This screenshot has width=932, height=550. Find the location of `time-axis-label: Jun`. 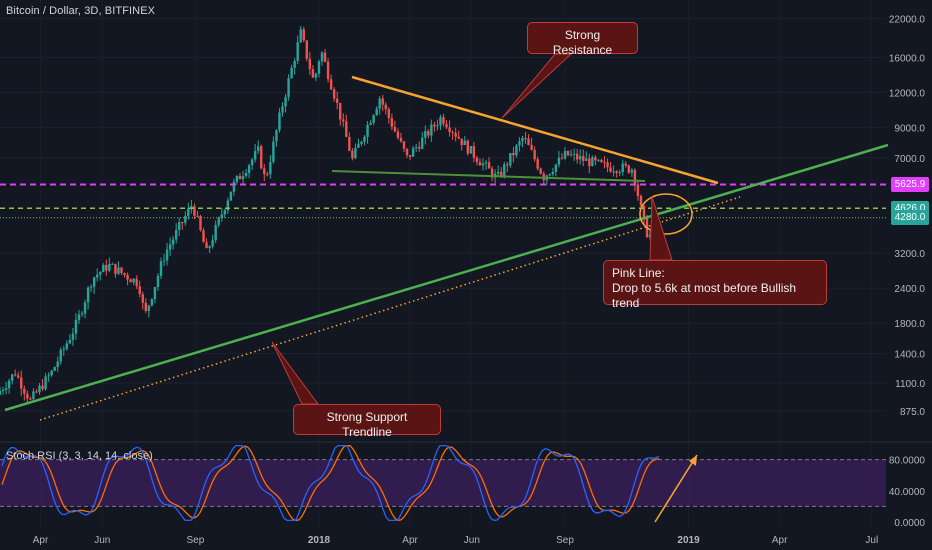

time-axis-label: Jun is located at coordinates (102, 540).